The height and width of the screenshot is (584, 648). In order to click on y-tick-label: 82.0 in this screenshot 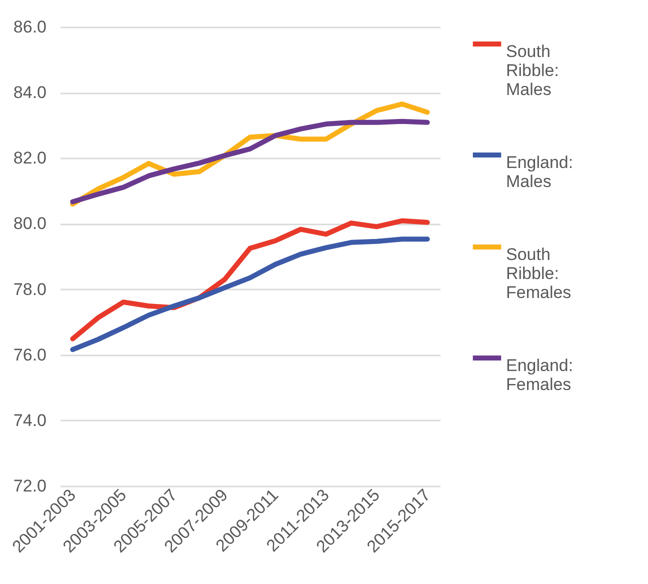, I will do `click(29, 158)`.